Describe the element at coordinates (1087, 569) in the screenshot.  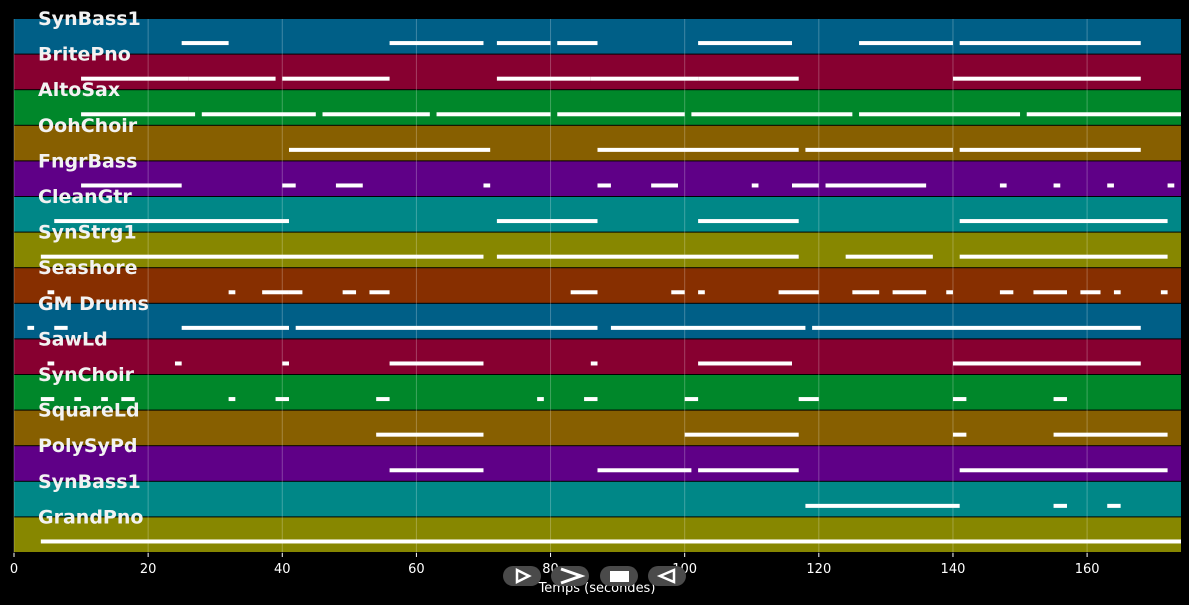
I see `x-tick-label: 160` at that location.